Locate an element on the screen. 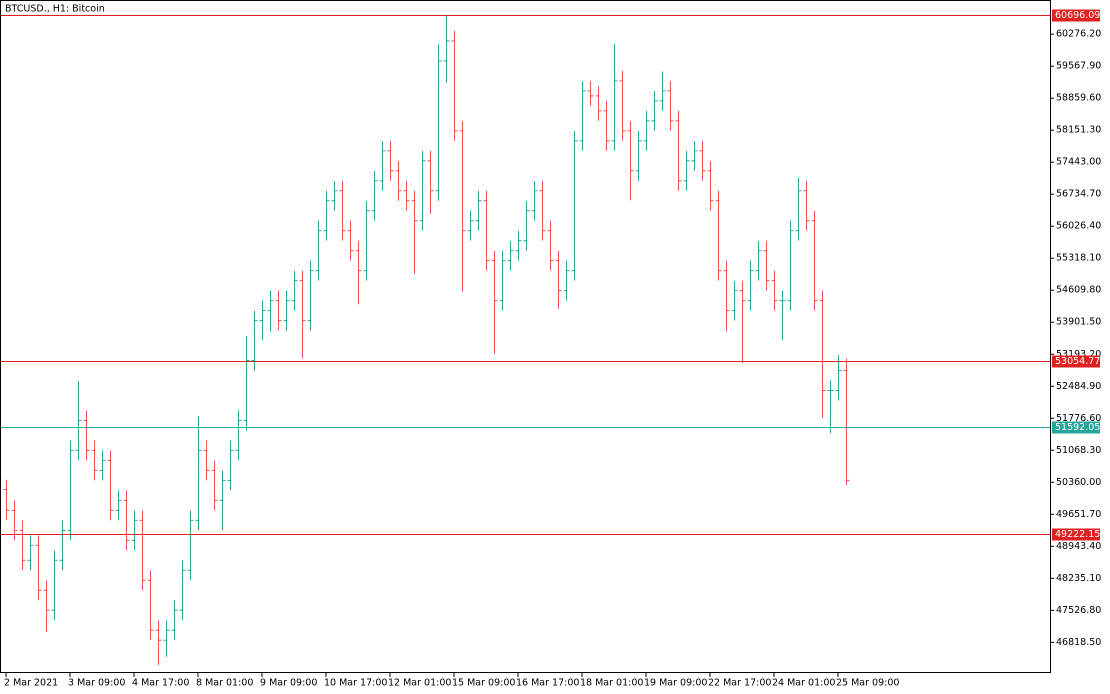 This screenshot has height=694, width=1110. y-tick-label: 52484.90 is located at coordinates (1078, 386).